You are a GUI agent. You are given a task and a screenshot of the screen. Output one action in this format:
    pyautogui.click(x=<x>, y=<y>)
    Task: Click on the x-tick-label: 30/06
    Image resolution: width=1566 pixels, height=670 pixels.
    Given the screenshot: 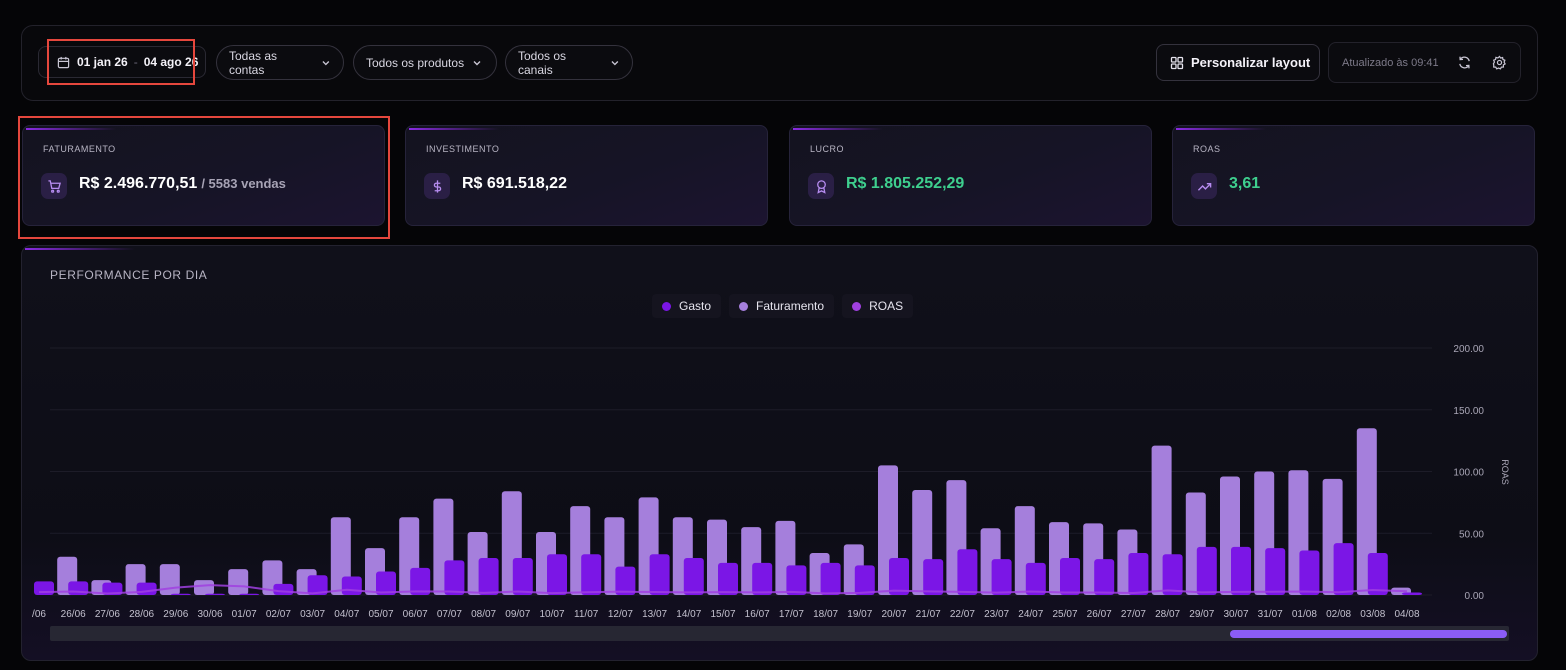 What is the action you would take?
    pyautogui.click(x=209, y=614)
    